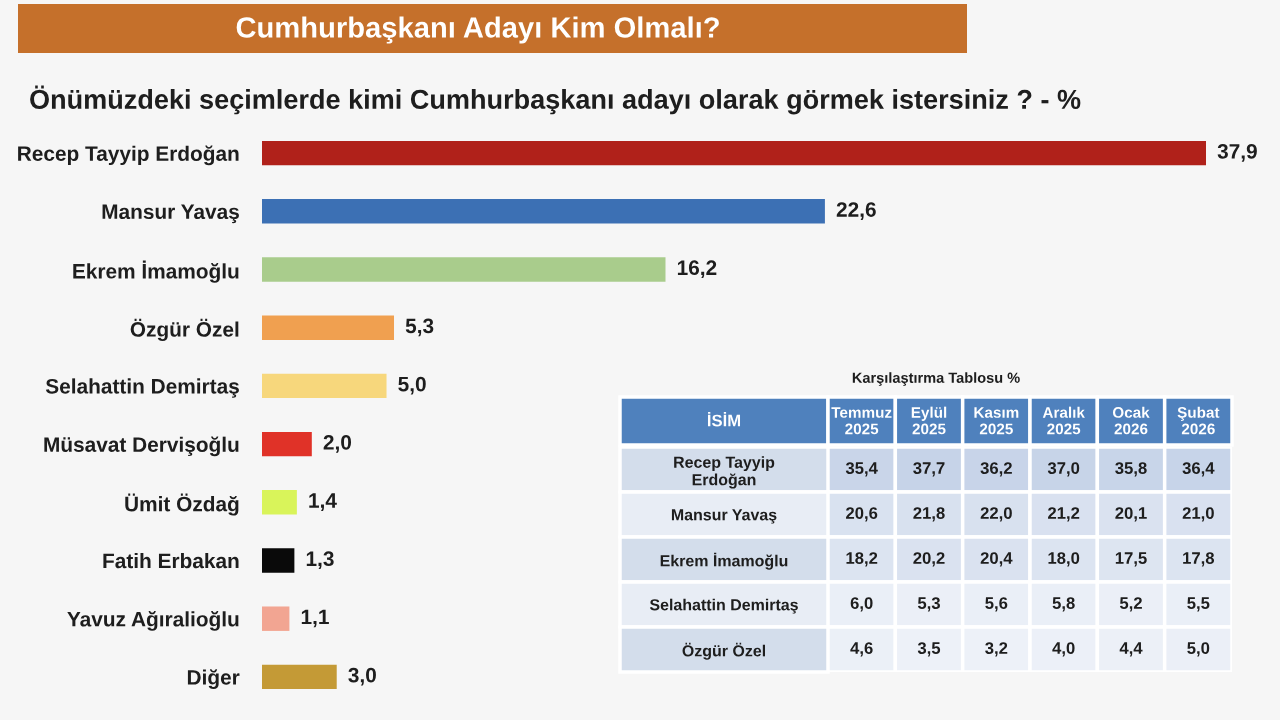 The height and width of the screenshot is (720, 1280). I want to click on y-axis-title: İSİM, so click(724, 419).